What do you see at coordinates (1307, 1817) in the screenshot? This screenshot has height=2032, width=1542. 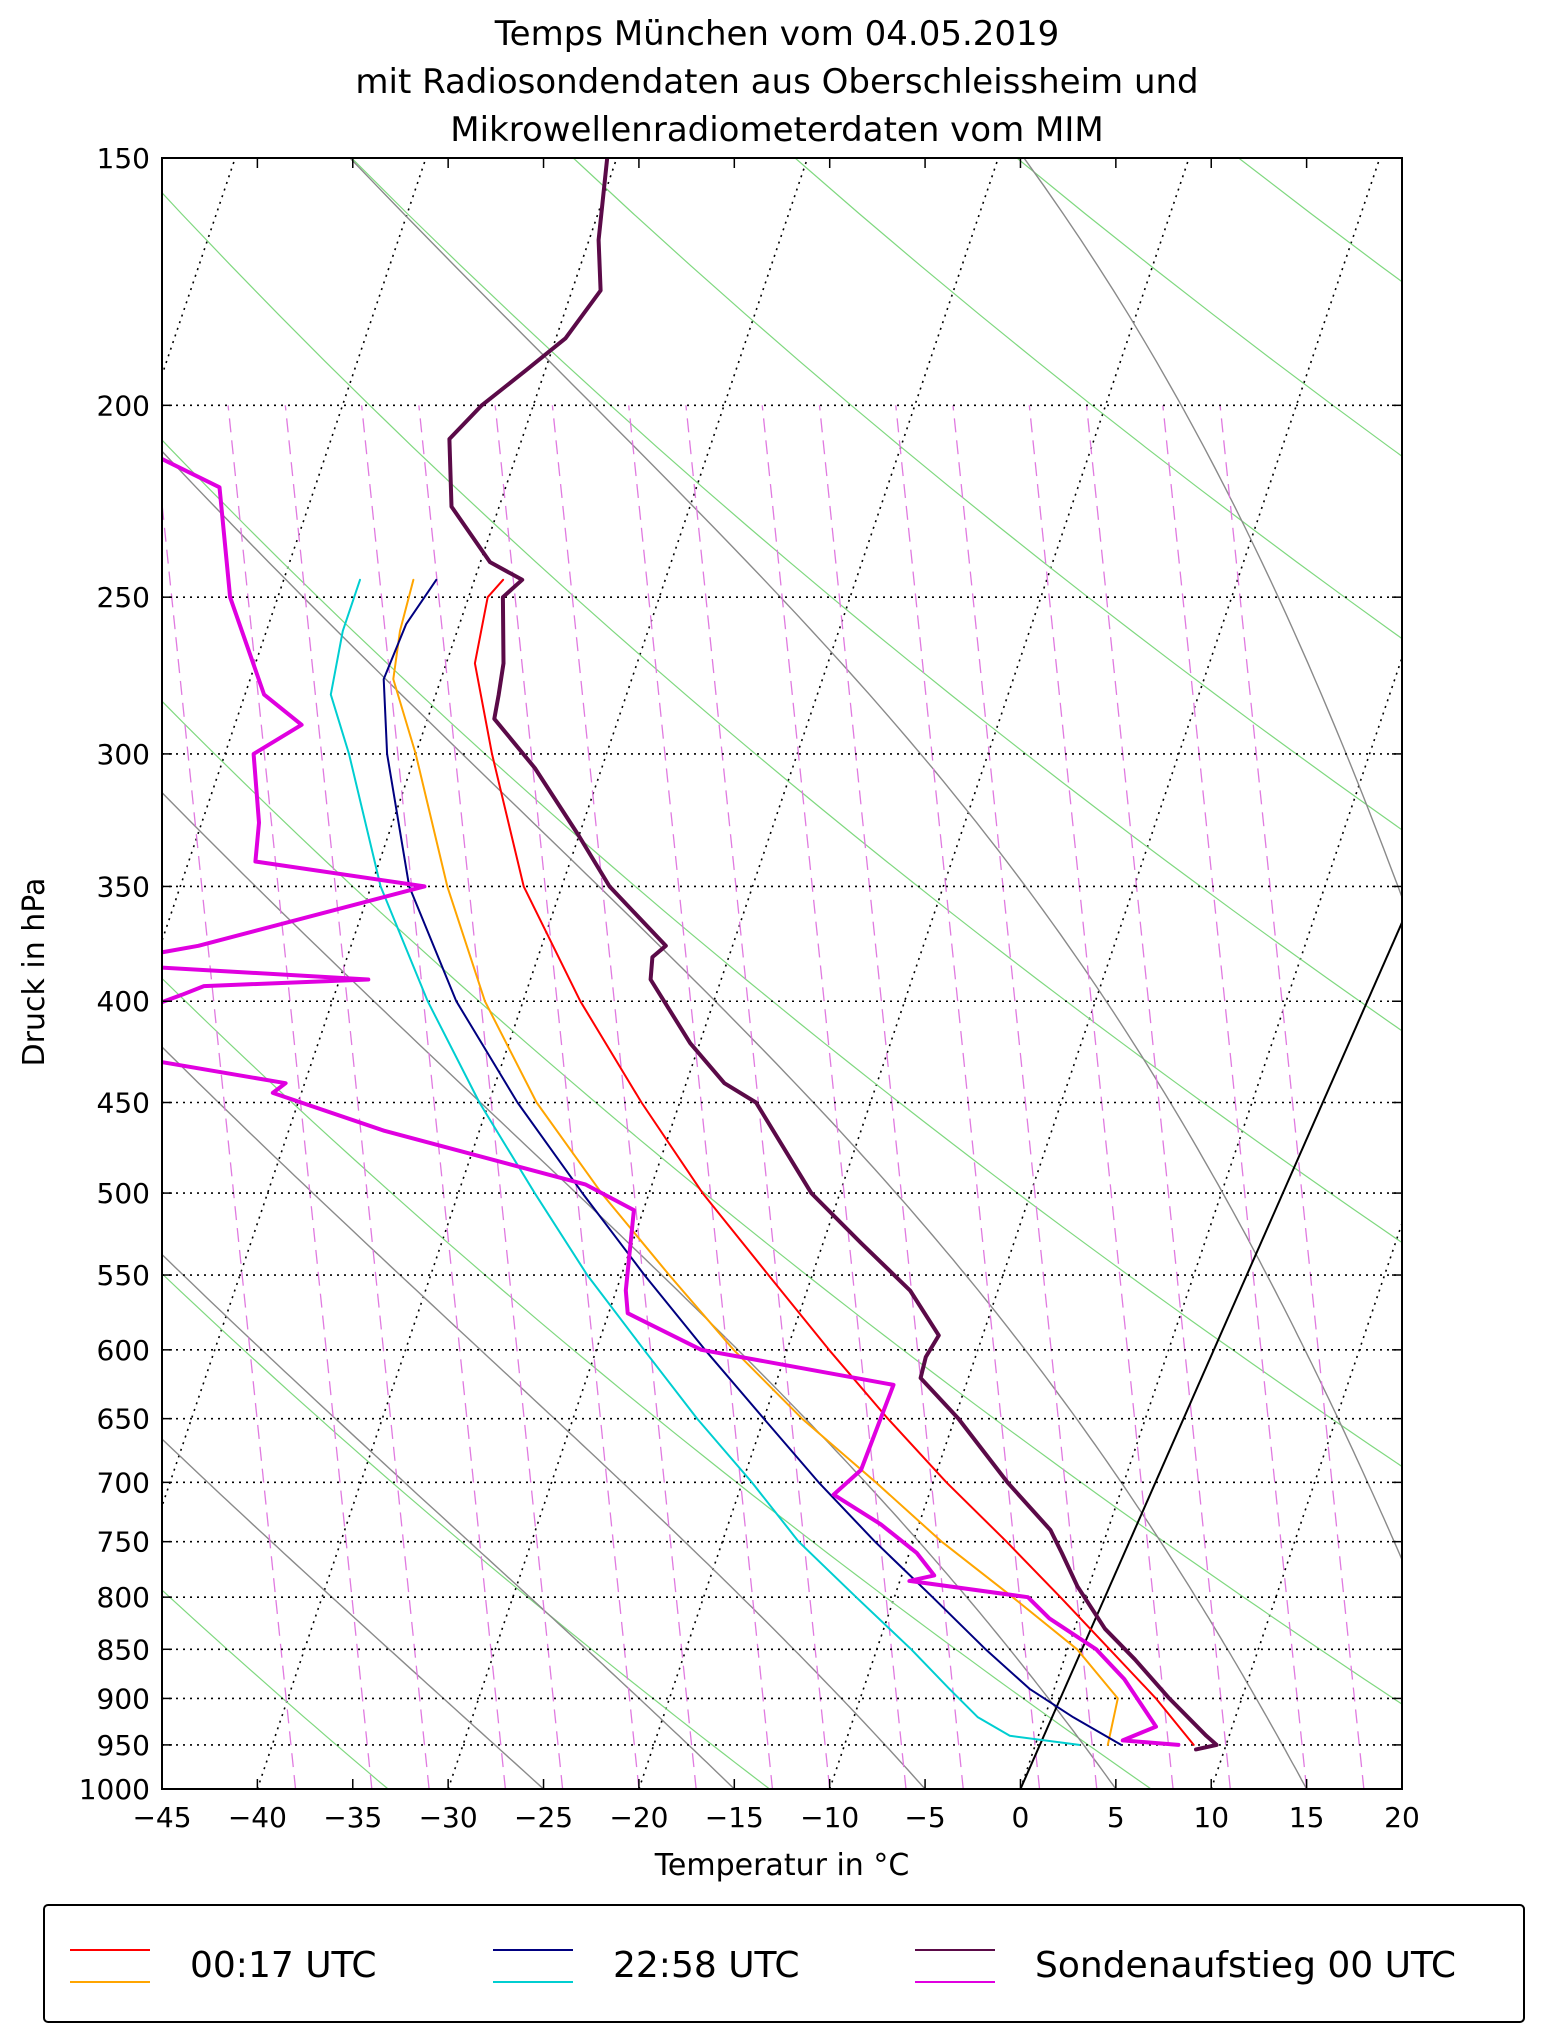 I see `x-tick-label: 15` at bounding box center [1307, 1817].